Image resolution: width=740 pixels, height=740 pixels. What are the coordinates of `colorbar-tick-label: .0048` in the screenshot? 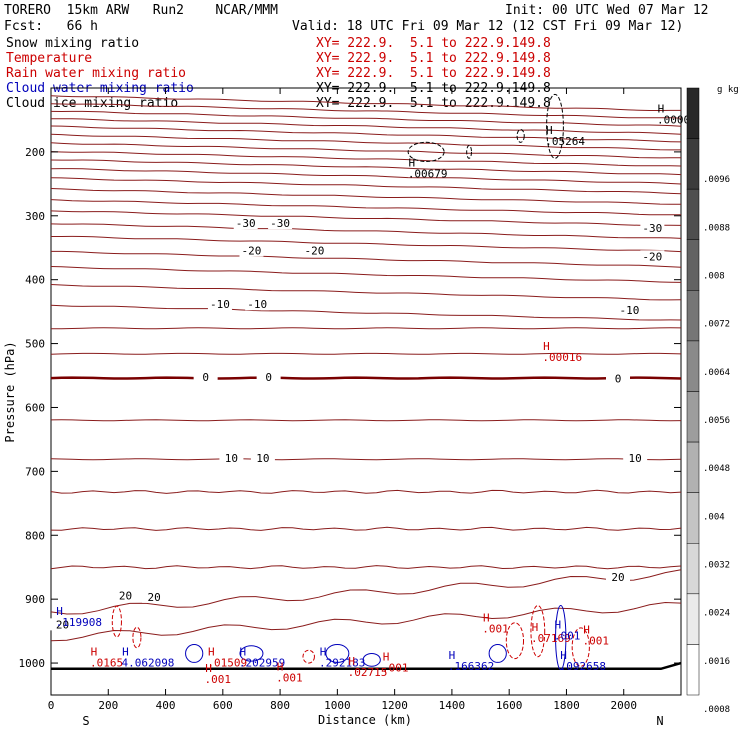 It's located at (716, 469).